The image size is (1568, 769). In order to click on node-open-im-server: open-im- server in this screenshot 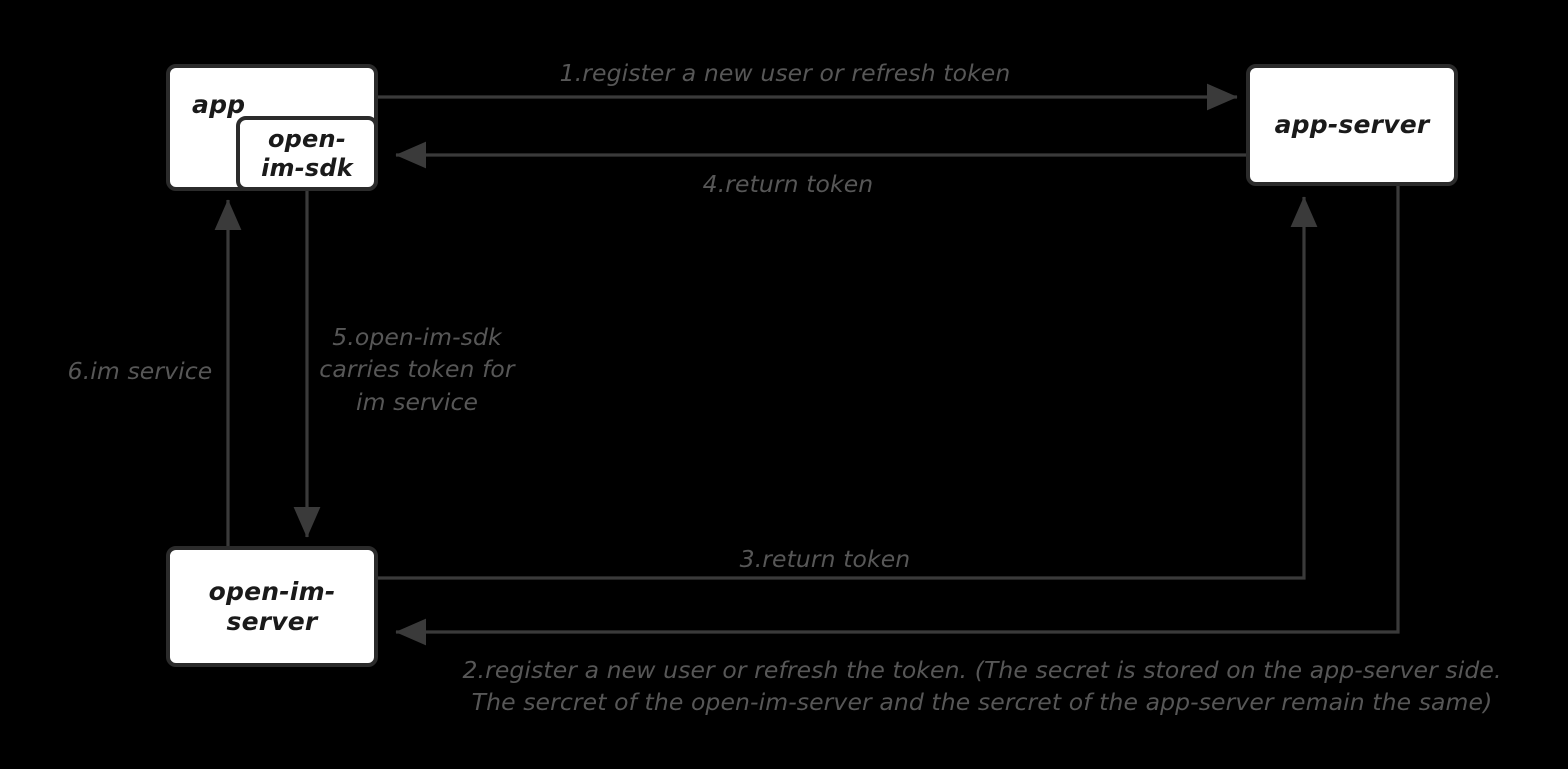, I will do `click(272, 606)`.